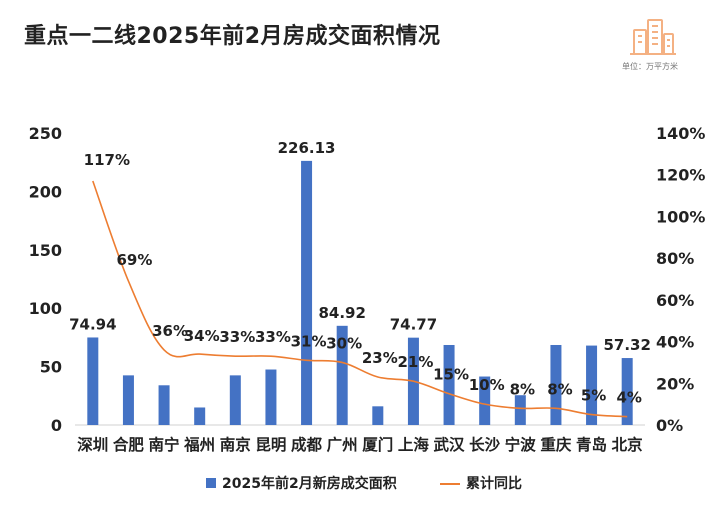  What do you see at coordinates (451, 375) in the screenshot?
I see `line-data-label: 15%` at bounding box center [451, 375].